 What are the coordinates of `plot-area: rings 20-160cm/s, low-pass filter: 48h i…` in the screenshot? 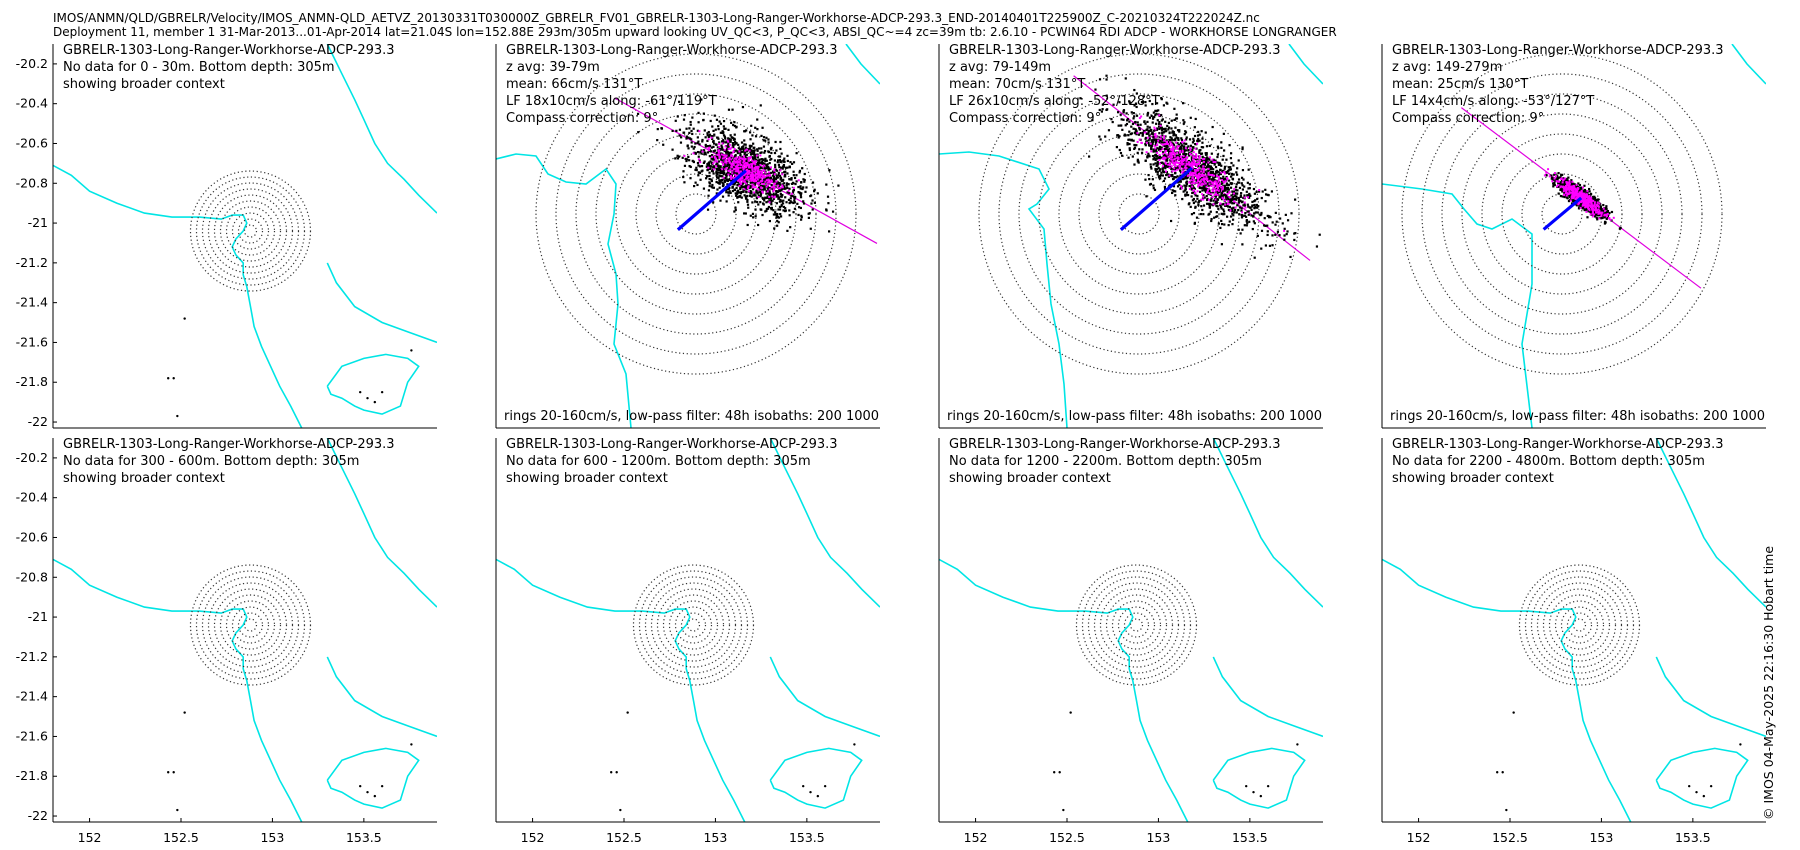 It's located at (1574, 236).